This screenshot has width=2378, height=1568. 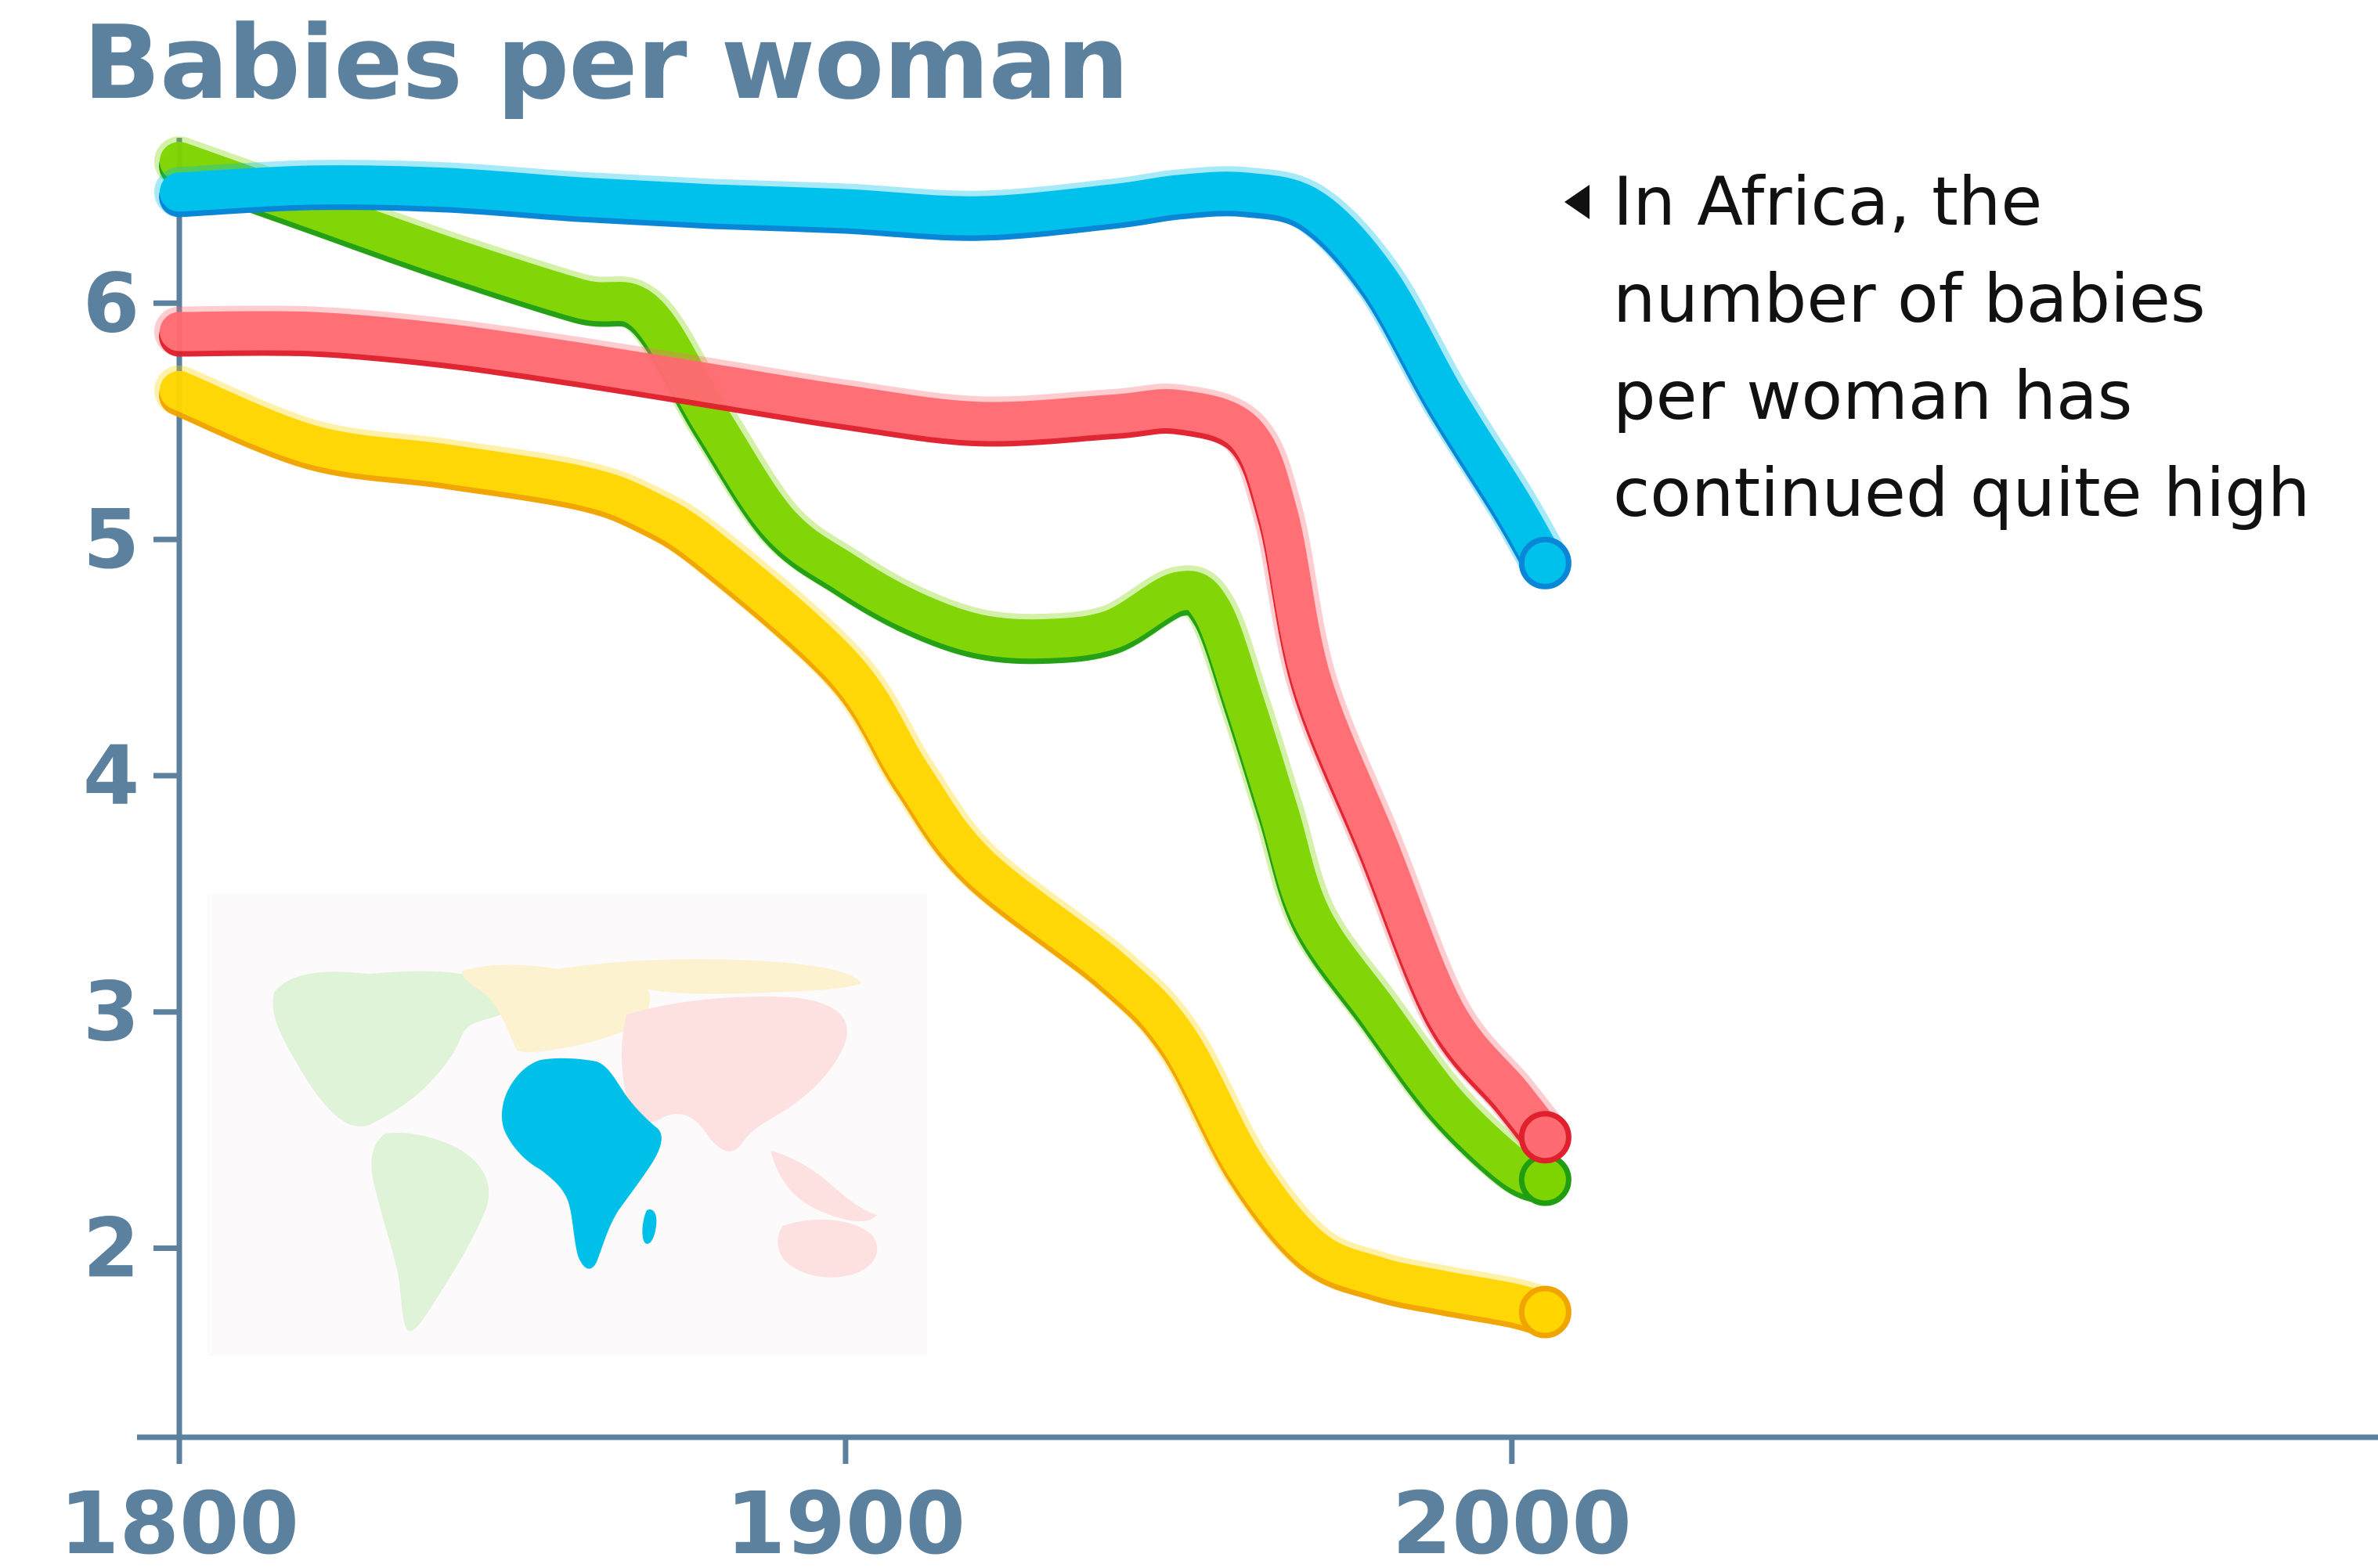 I want to click on series-end-markers, so click(x=1545, y=937).